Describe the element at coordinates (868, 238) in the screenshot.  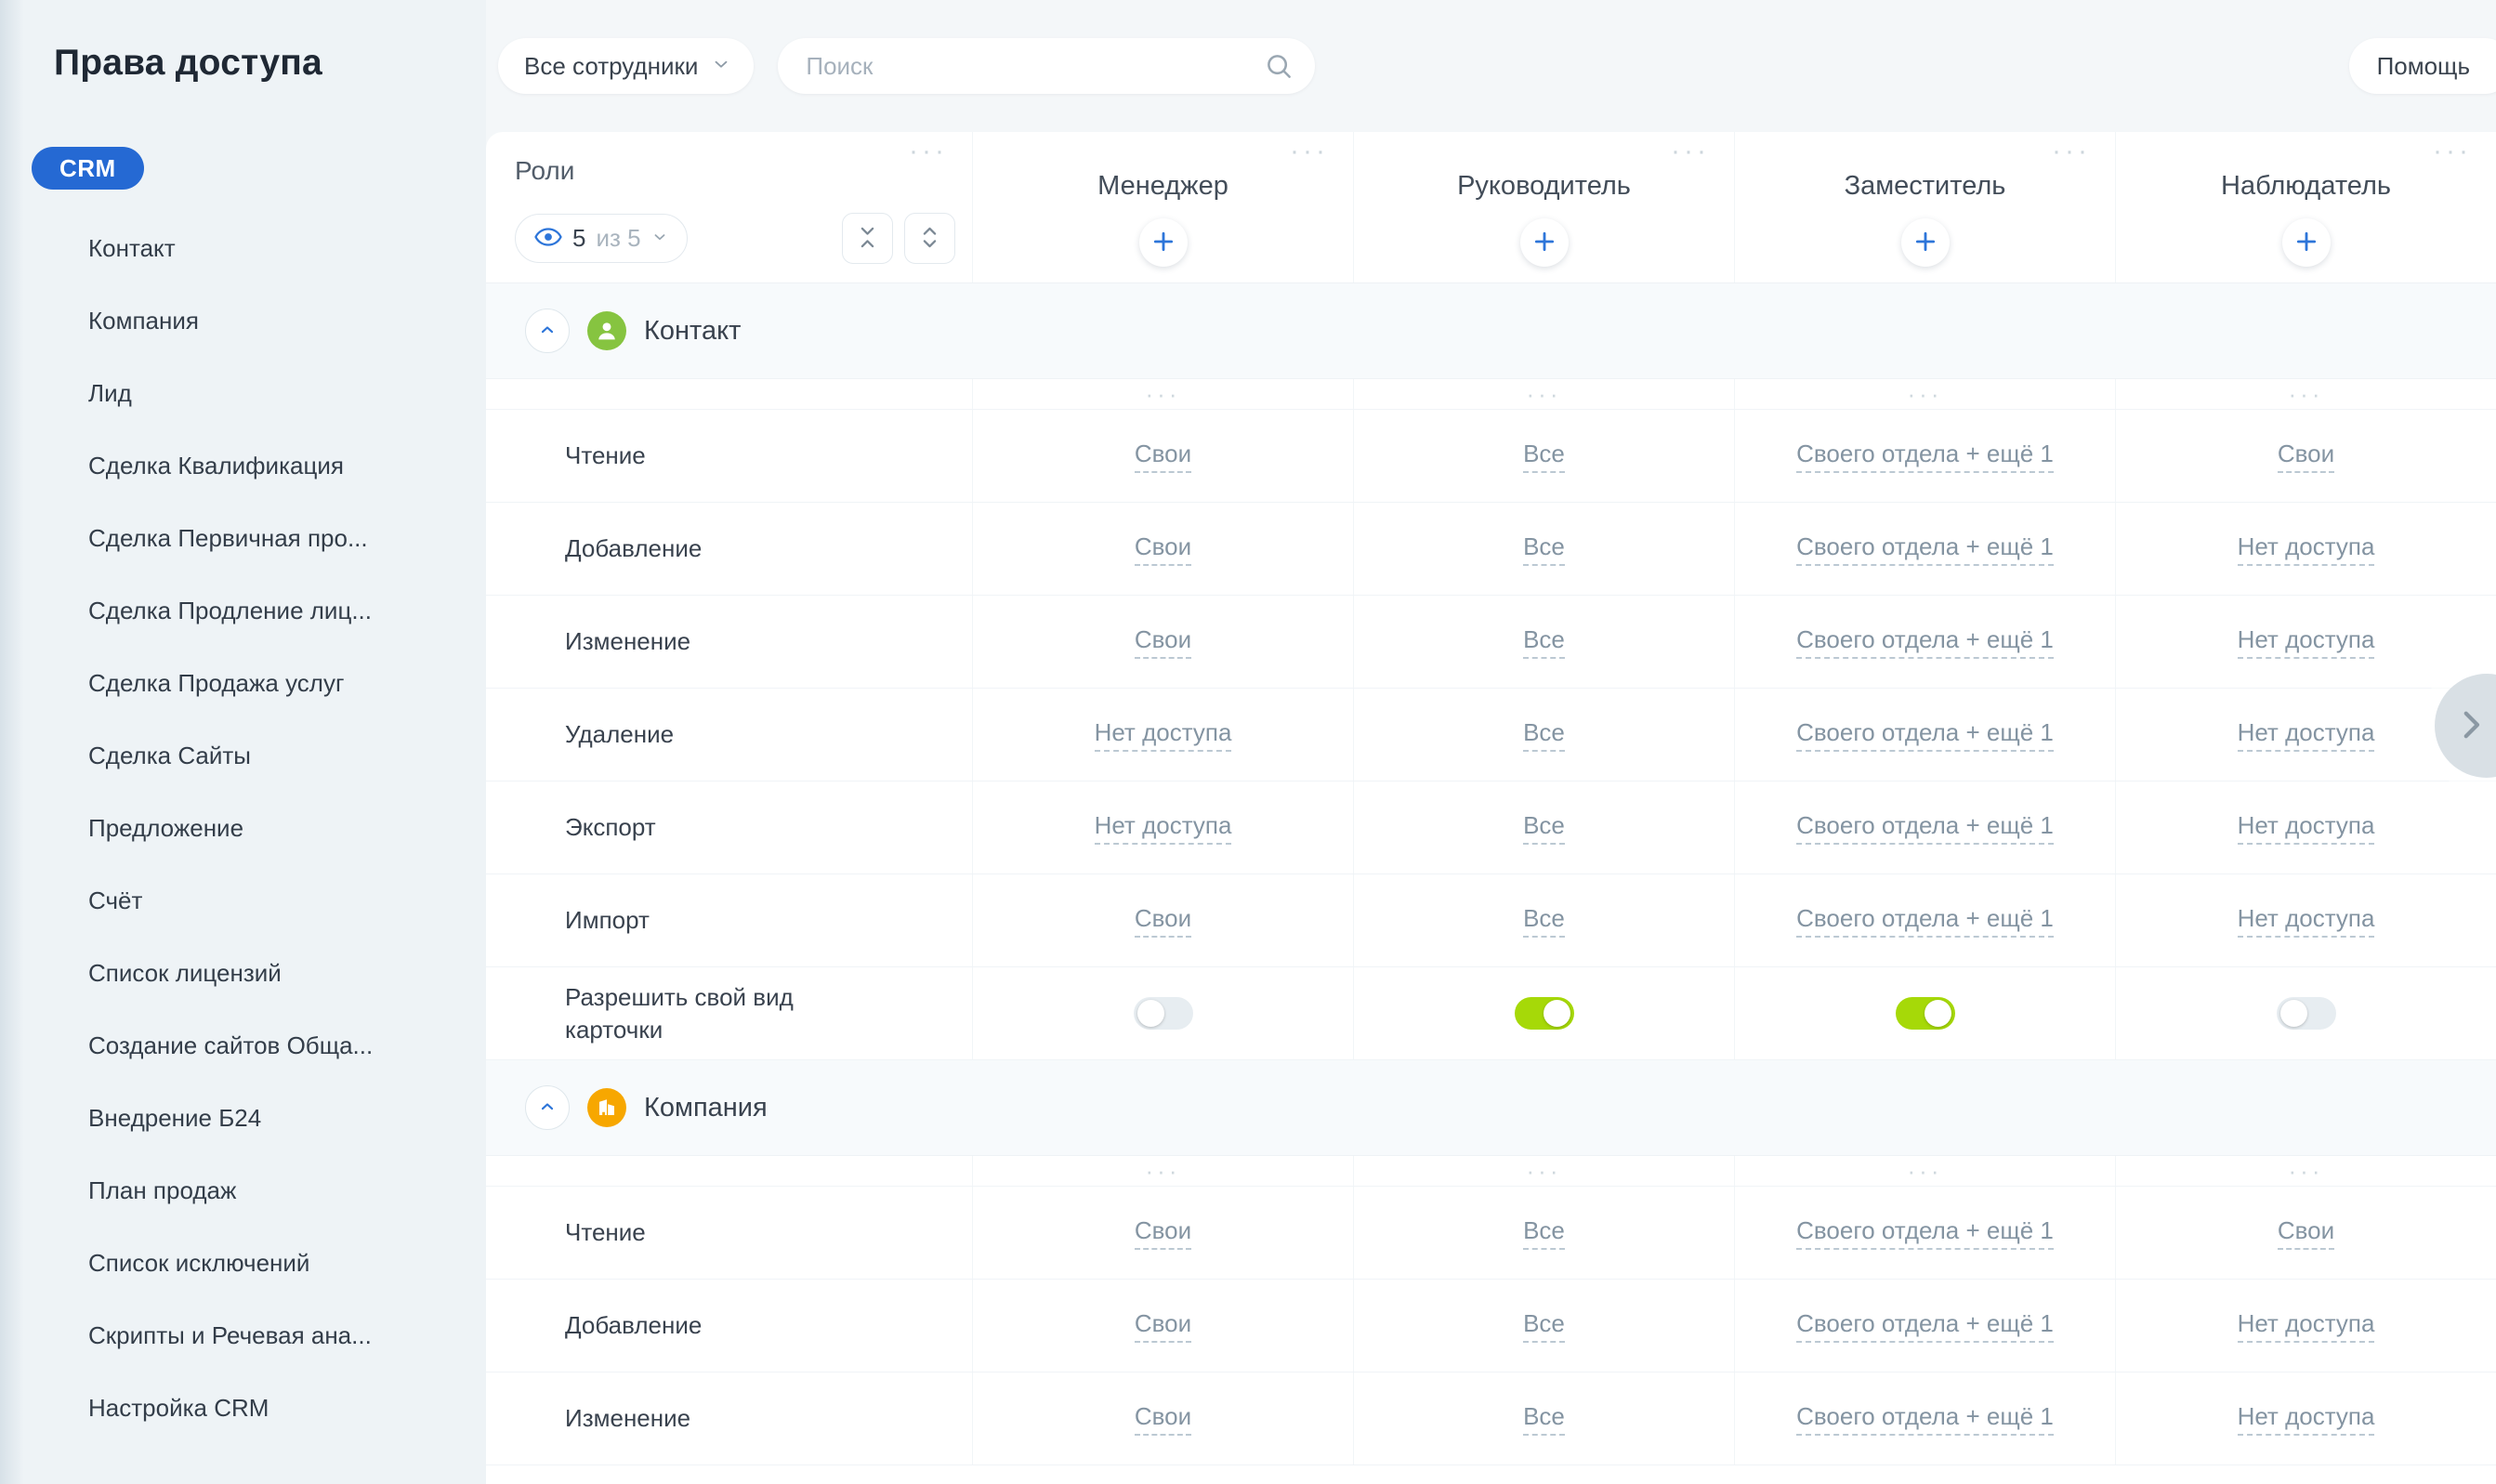
I see `collapse-all-button` at that location.